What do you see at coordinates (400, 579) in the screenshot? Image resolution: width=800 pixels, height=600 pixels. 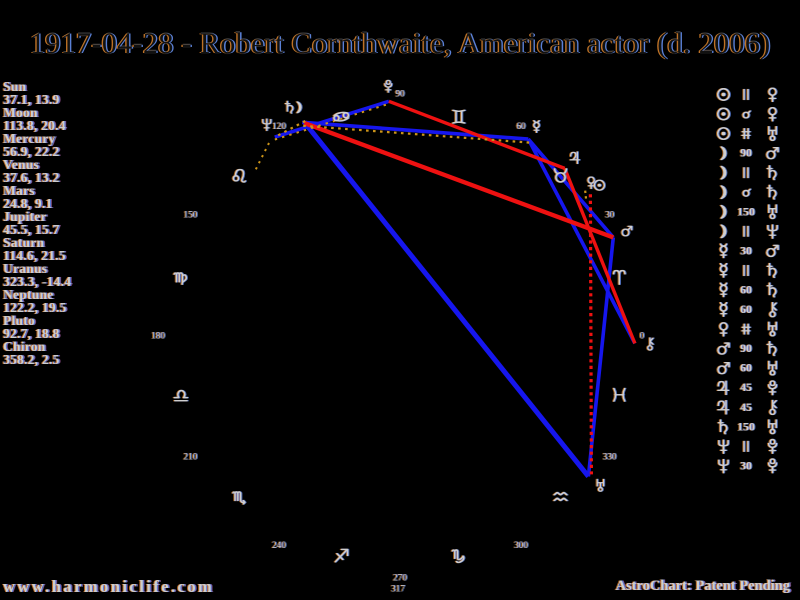 I see `svg-text: 270` at bounding box center [400, 579].